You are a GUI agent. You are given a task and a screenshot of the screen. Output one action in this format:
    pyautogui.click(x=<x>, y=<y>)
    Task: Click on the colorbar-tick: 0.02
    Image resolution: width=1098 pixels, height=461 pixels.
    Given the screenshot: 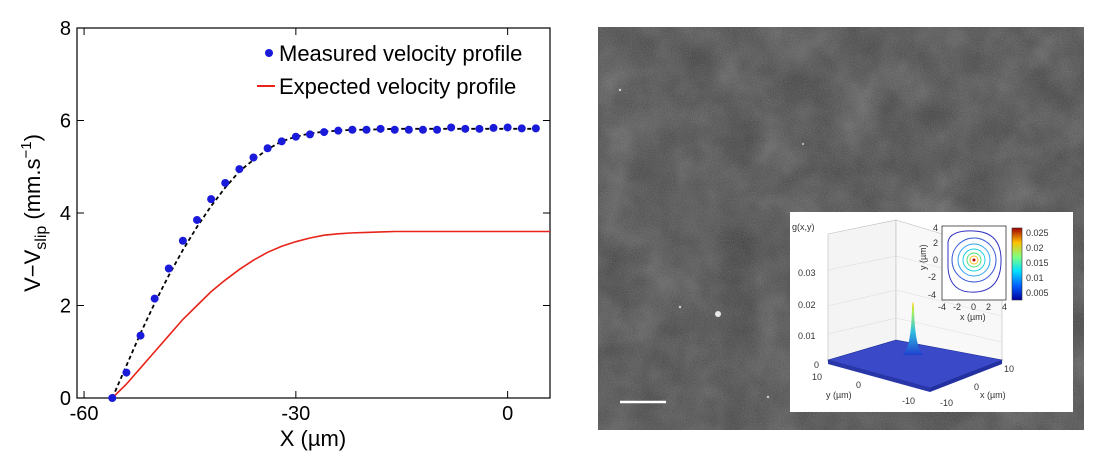 What is the action you would take?
    pyautogui.click(x=1035, y=248)
    